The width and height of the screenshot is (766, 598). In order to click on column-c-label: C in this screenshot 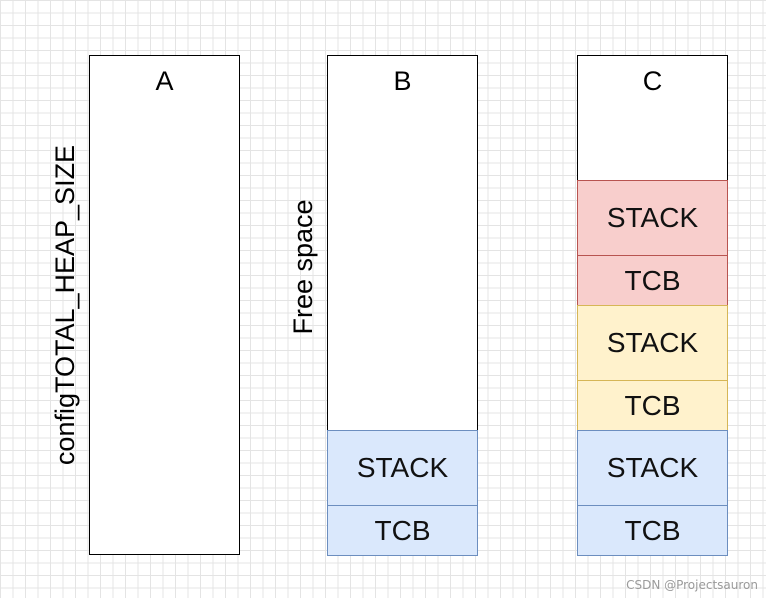, I will do `click(652, 81)`.